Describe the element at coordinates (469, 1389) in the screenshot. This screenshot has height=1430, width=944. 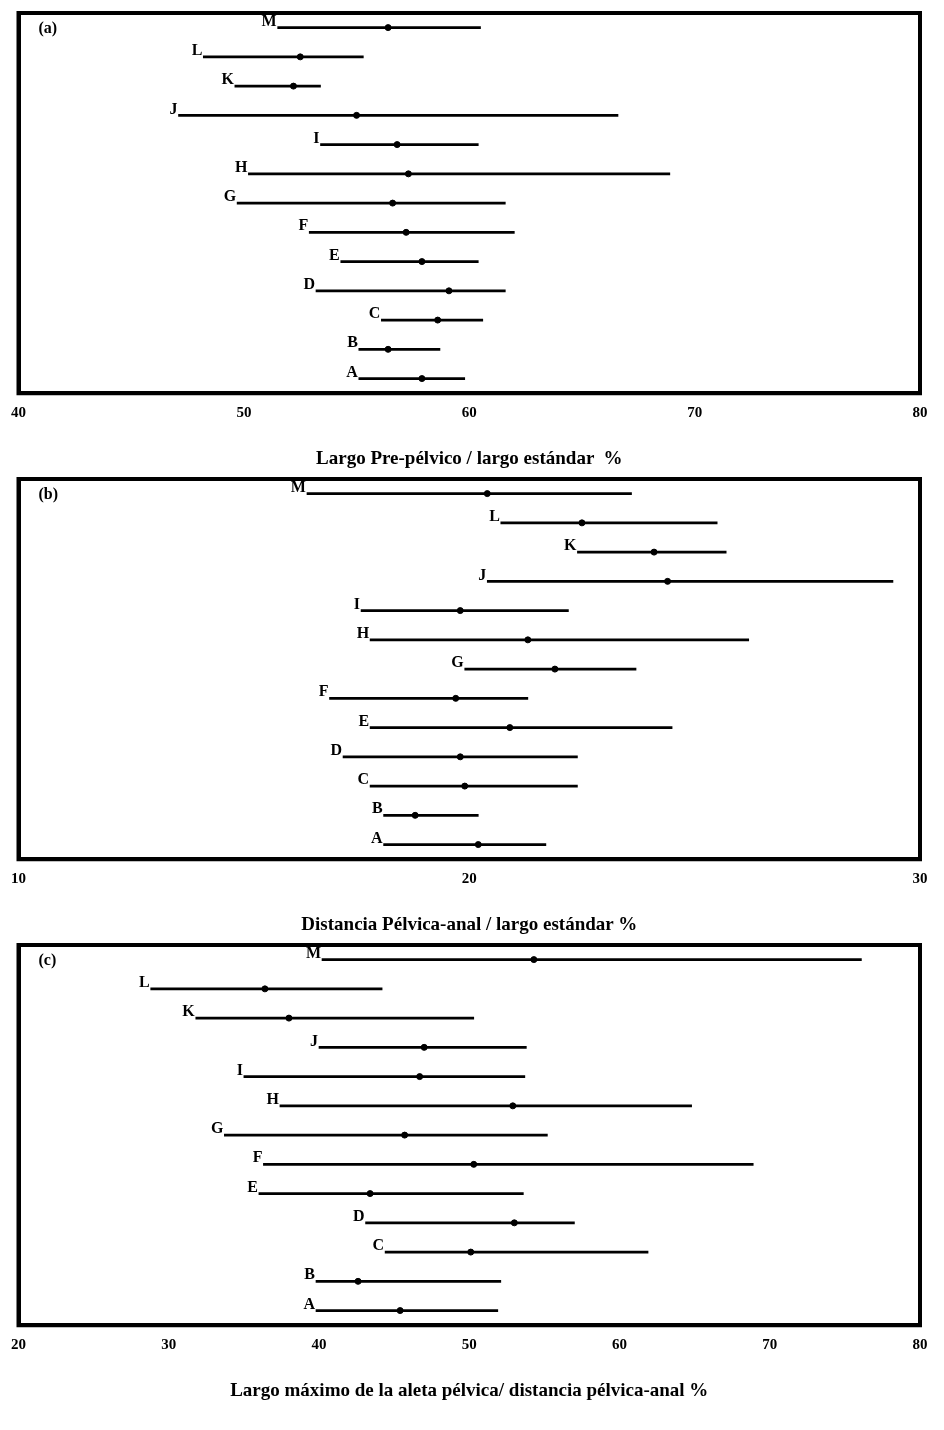
I see `x-axis-title: Largo máximo de la aleta pélvica/ distancia pélvica-anal %` at that location.